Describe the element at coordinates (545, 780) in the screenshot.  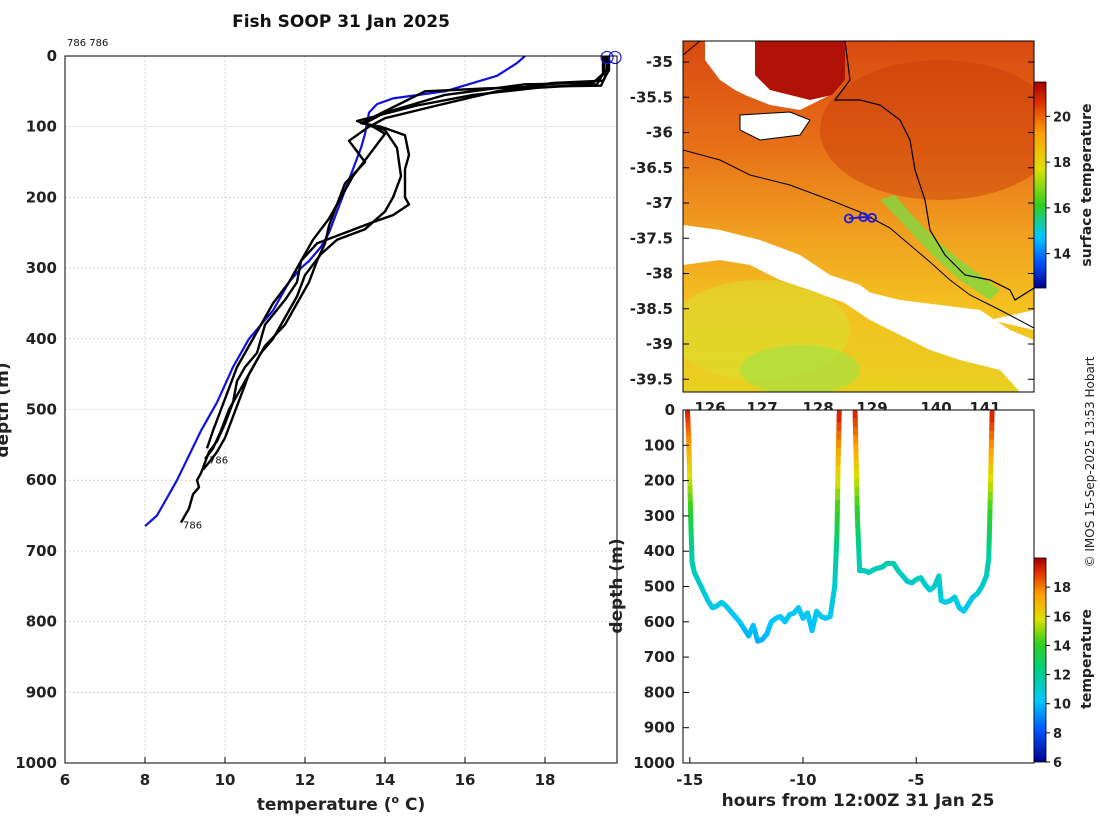
I see `x-tick-label: 18` at that location.